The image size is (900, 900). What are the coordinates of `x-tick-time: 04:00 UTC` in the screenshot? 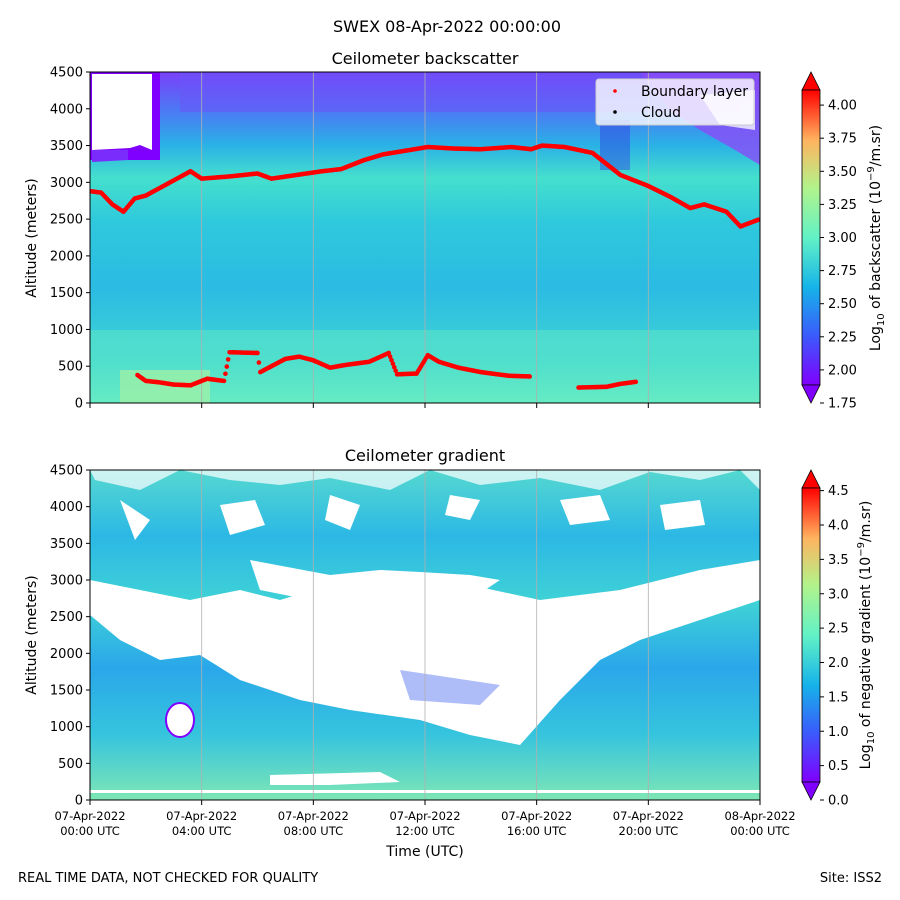 It's located at (202, 831).